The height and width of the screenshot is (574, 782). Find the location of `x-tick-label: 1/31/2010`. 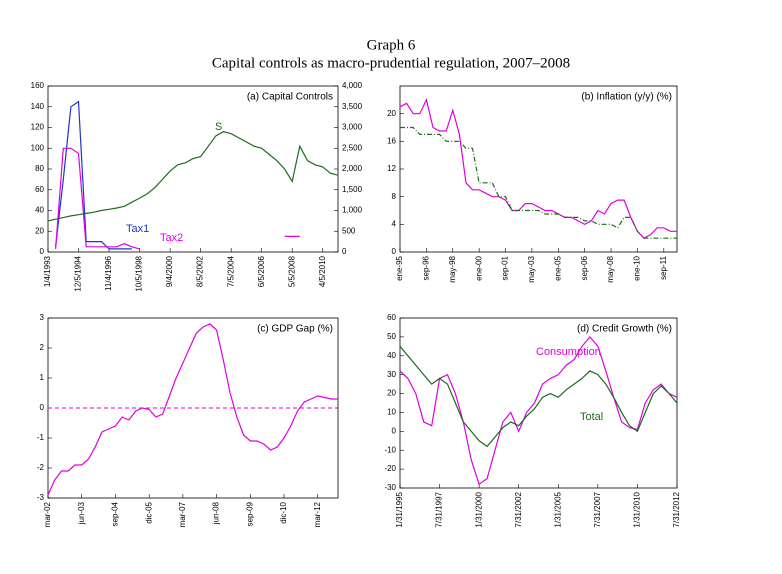

x-tick-label: 1/31/2010 is located at coordinates (637, 509).